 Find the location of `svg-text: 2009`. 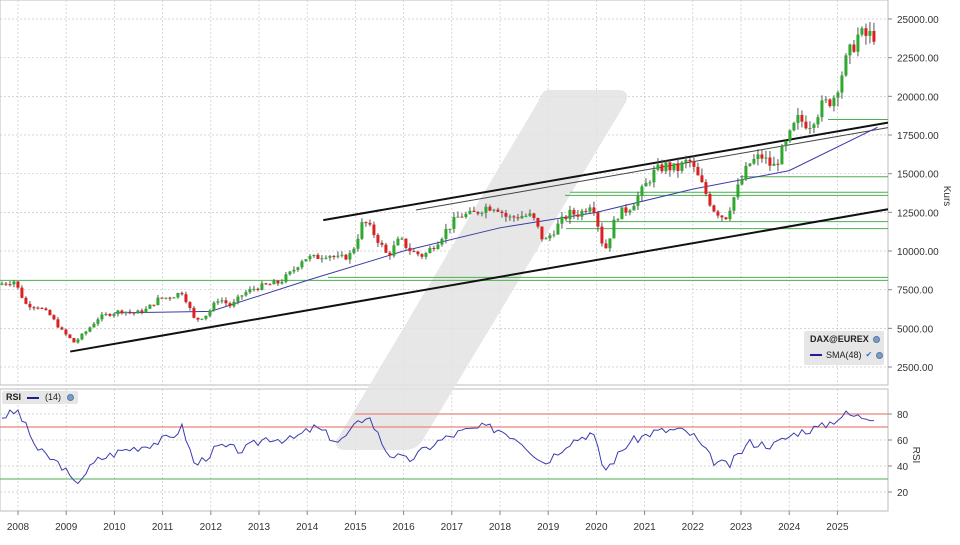

svg-text: 2009 is located at coordinates (66, 527).